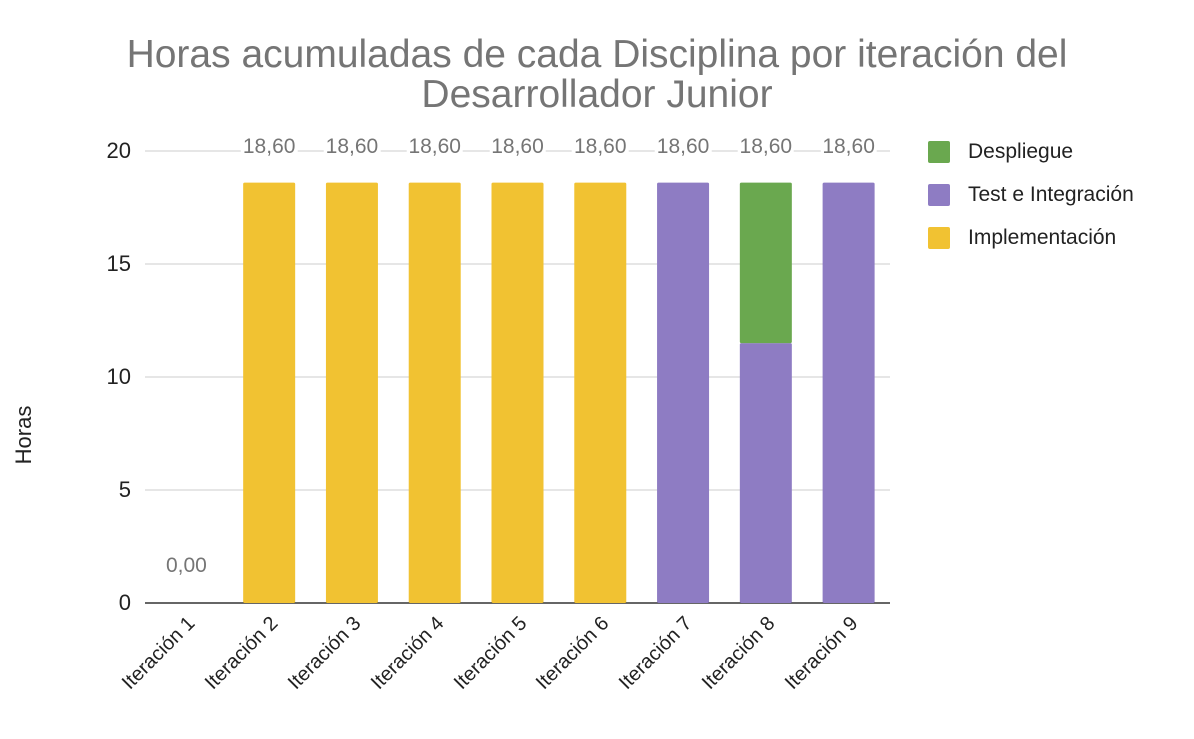 The width and height of the screenshot is (1194, 739). I want to click on legend-item: Test e Integración, so click(1031, 195).